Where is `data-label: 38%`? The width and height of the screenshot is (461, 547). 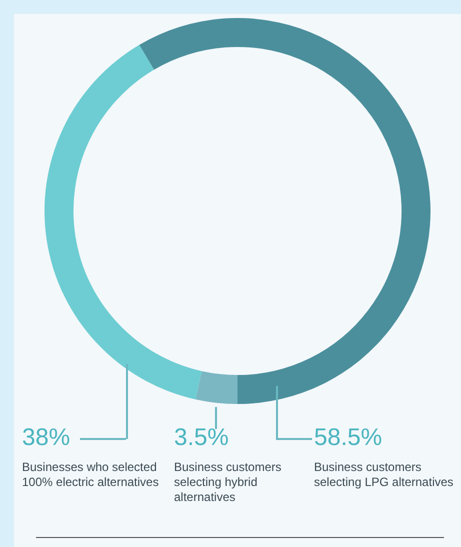
data-label: 38% is located at coordinates (47, 438).